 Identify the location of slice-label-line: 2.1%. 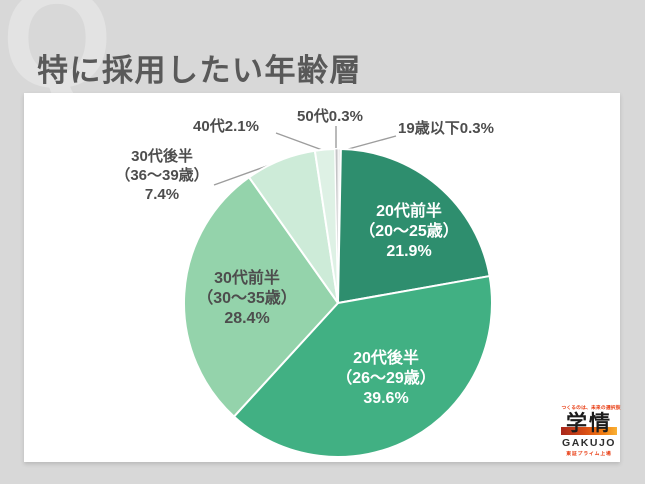
(241, 126).